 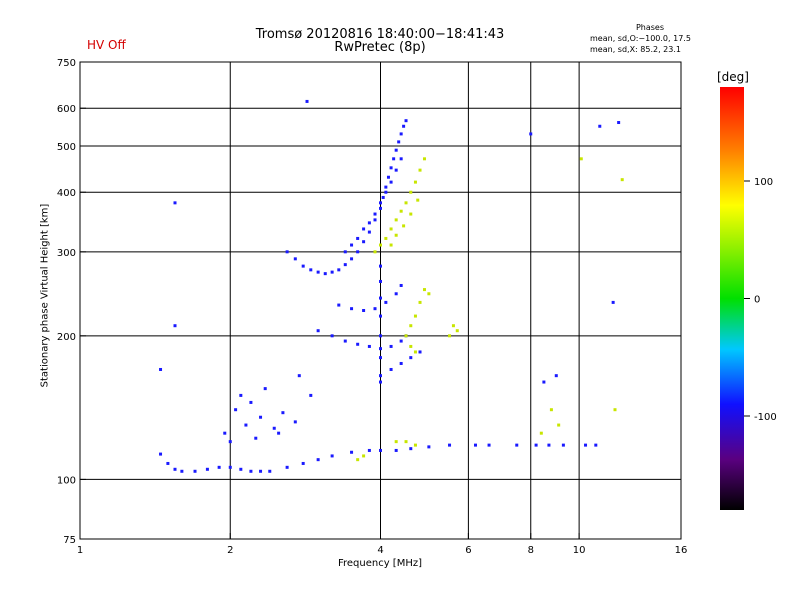 What do you see at coordinates (650, 27) in the screenshot?
I see `phases-title: Phases` at bounding box center [650, 27].